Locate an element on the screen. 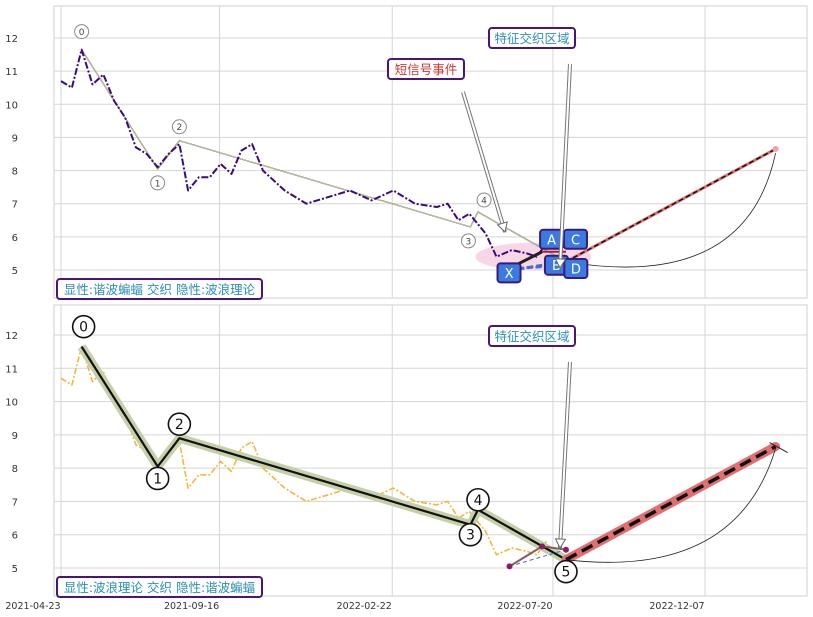 The height and width of the screenshot is (617, 813). legend-label-bottom-box is located at coordinates (159, 587).